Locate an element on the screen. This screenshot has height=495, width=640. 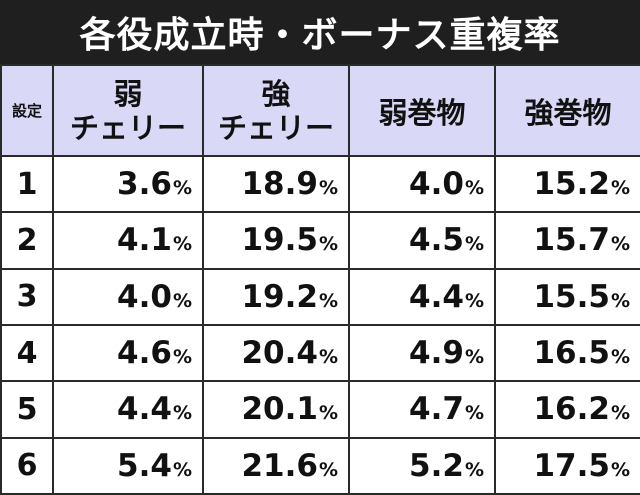
header-strong-cherry-line1: 強 is located at coordinates (276, 93).